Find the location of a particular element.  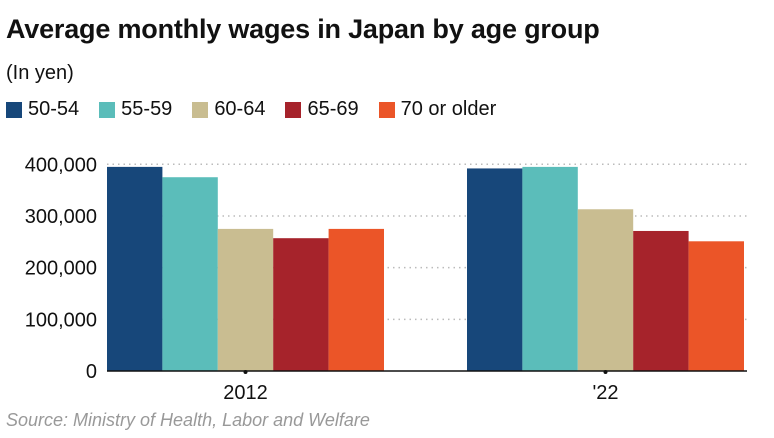

y-tick-label: 100,000 is located at coordinates (61, 320).